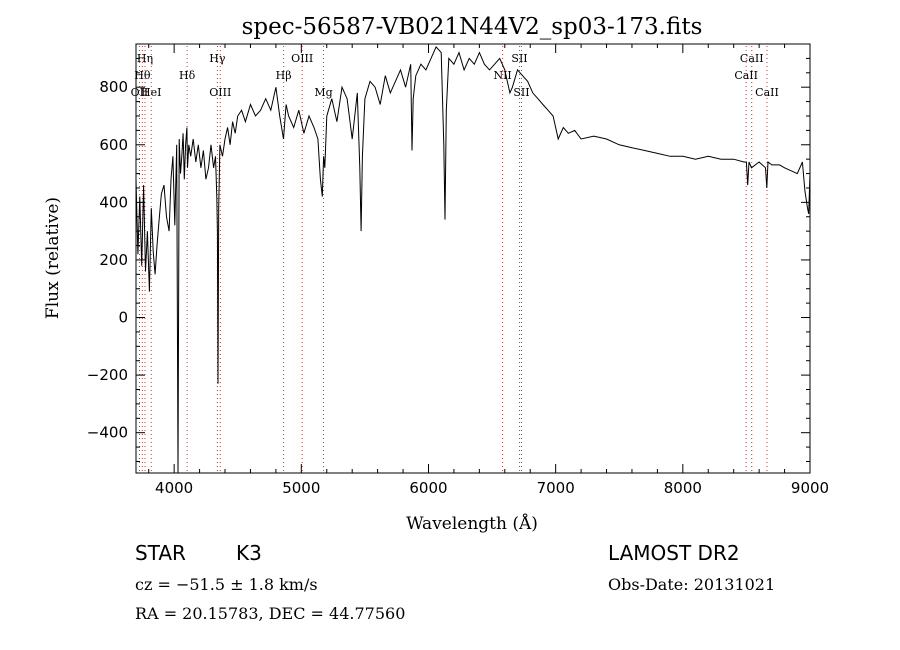  What do you see at coordinates (521, 92) in the screenshot?
I see `marker-label-12: SII` at bounding box center [521, 92].